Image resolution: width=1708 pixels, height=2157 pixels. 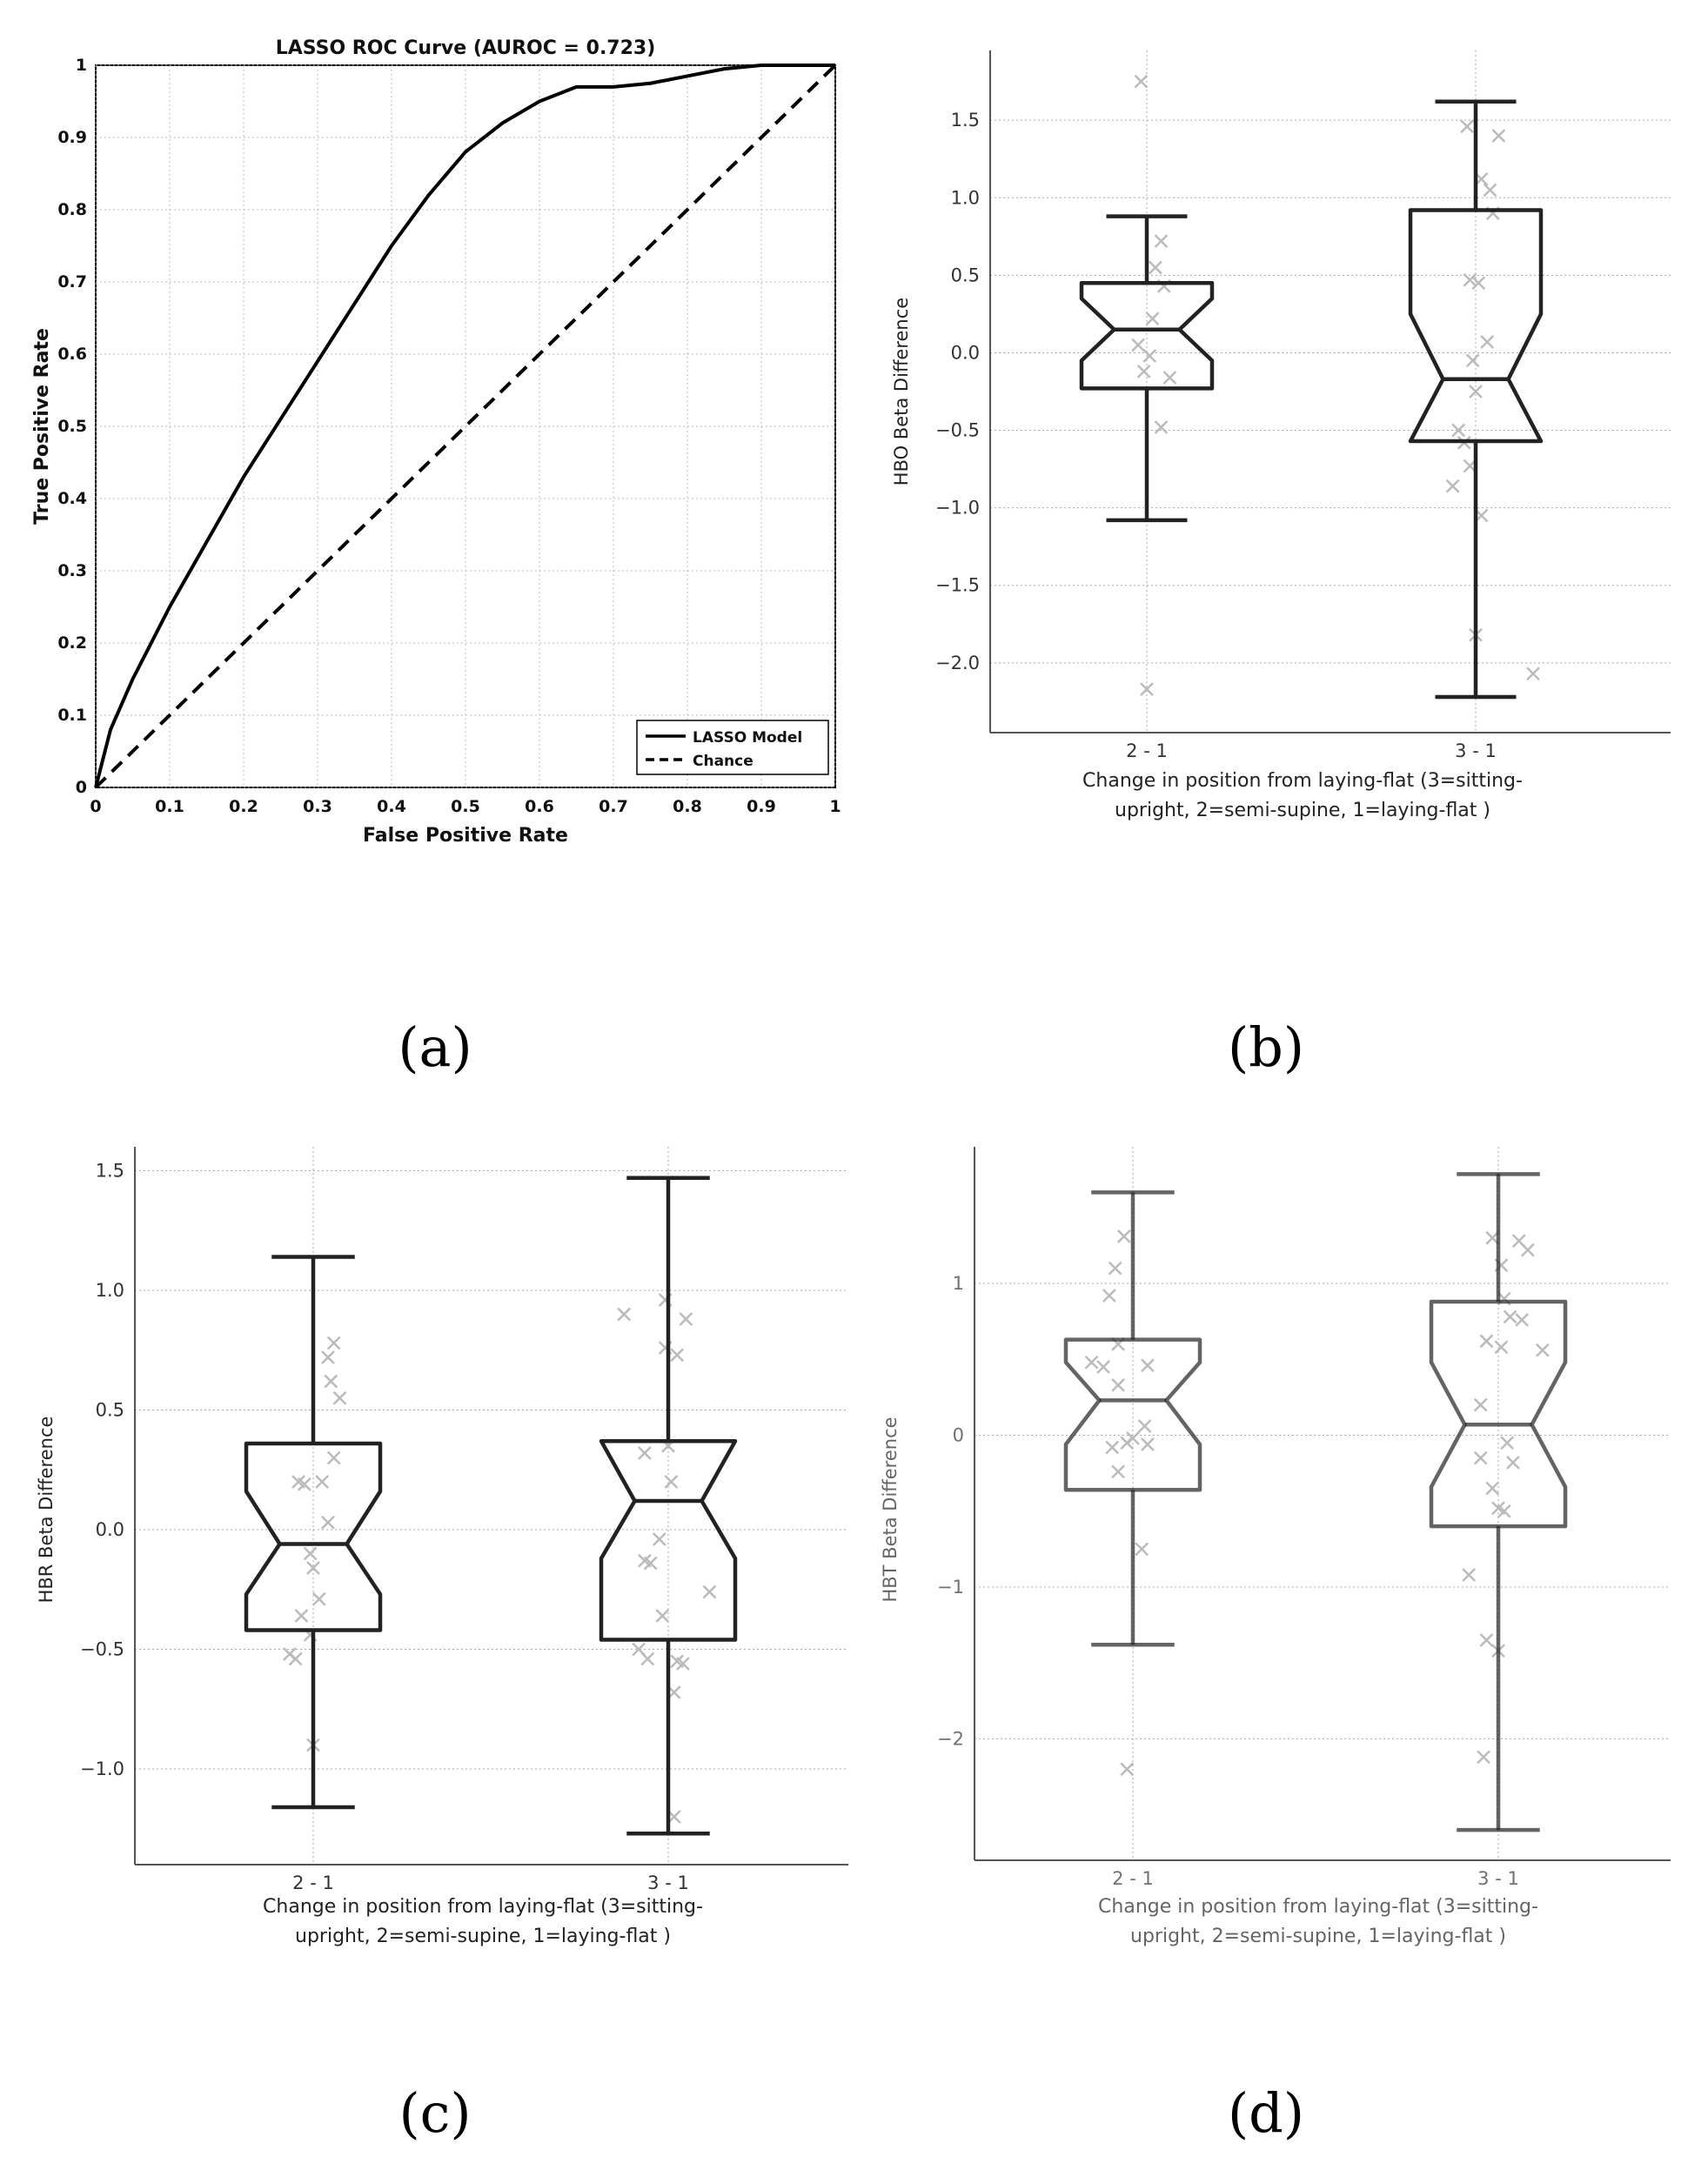 I want to click on d-category-label: 3 - 1, so click(x=1498, y=1878).